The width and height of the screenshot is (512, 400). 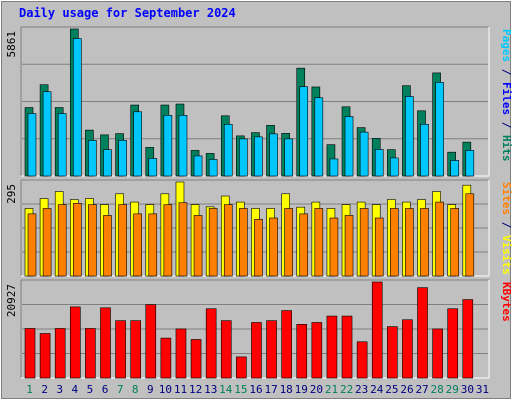 What do you see at coordinates (316, 389) in the screenshot?
I see `x-axis-day-label: 20` at bounding box center [316, 389].